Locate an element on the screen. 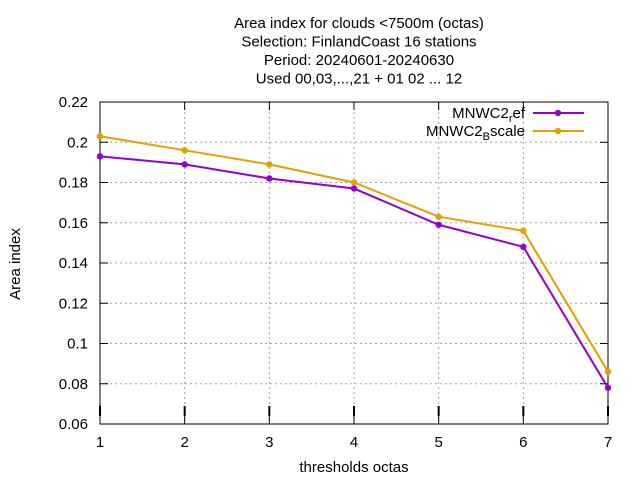 This screenshot has height=480, width=640. x-tick-label: 1 is located at coordinates (100, 442).